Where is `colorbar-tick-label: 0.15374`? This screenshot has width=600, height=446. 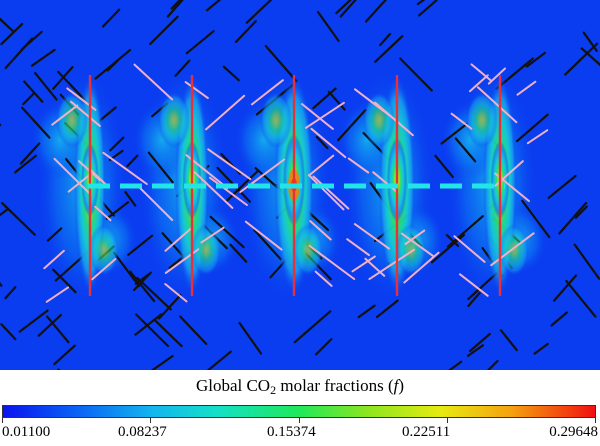 colorbar-tick-label: 0.15374 is located at coordinates (291, 432).